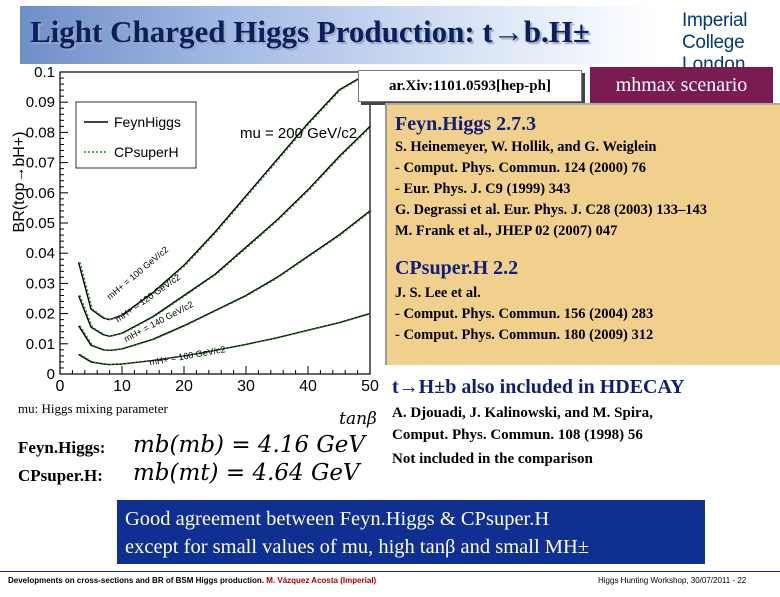  What do you see at coordinates (40, 314) in the screenshot?
I see `y-tick-label: 0.02` at bounding box center [40, 314].